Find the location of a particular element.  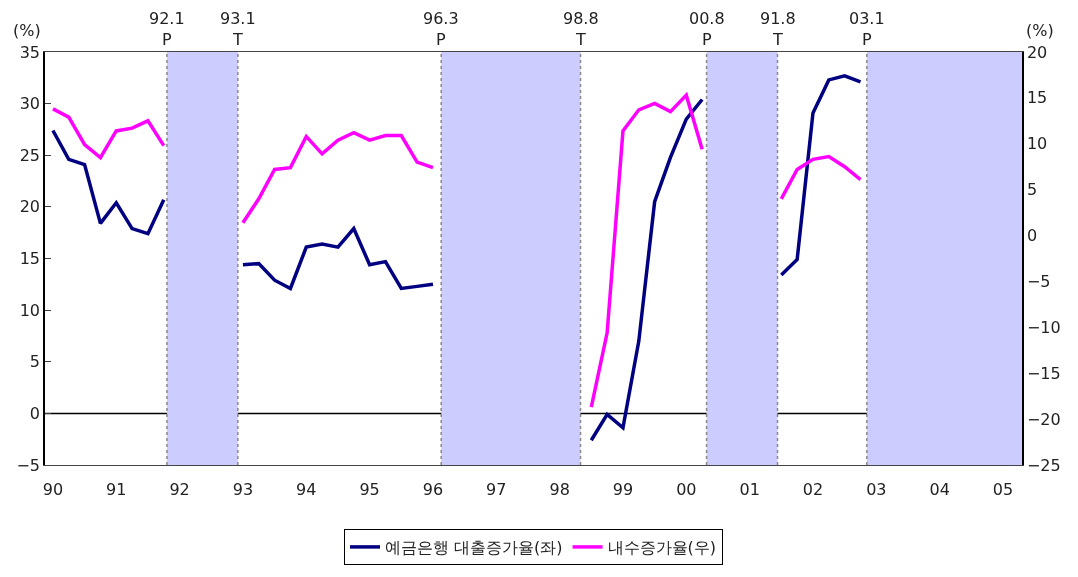

ref-line-label: 91.8 T is located at coordinates (778, 29).